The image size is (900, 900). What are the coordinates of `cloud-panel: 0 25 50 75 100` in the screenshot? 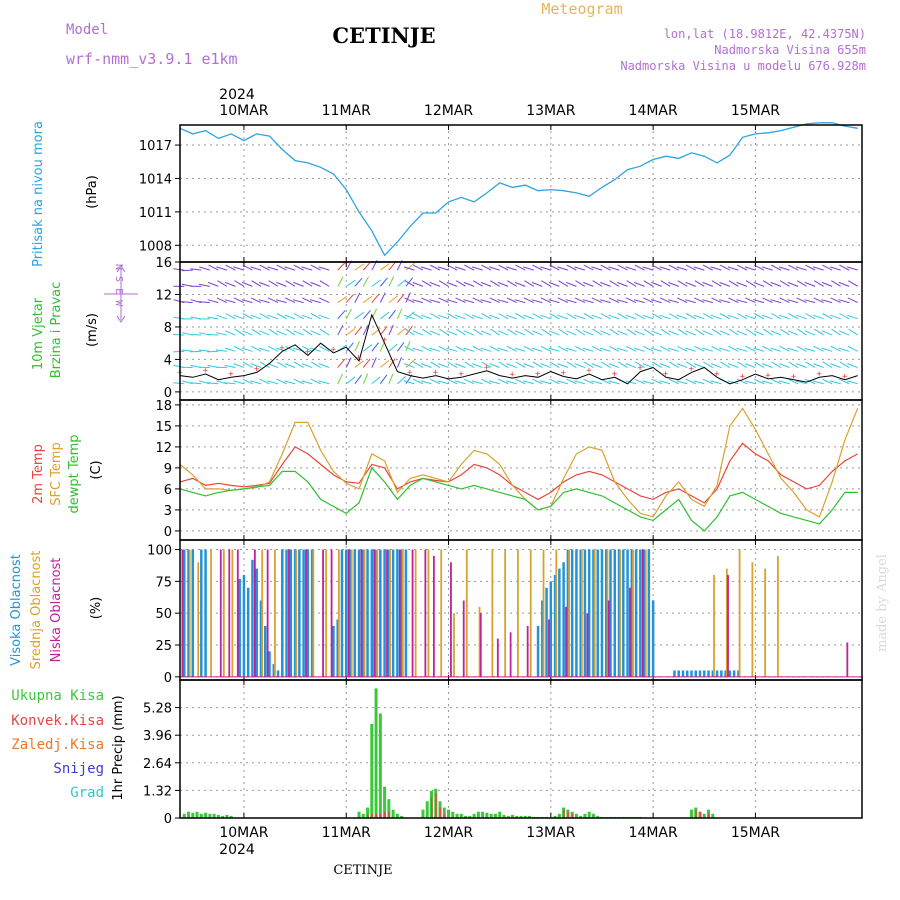 It's located at (505, 612).